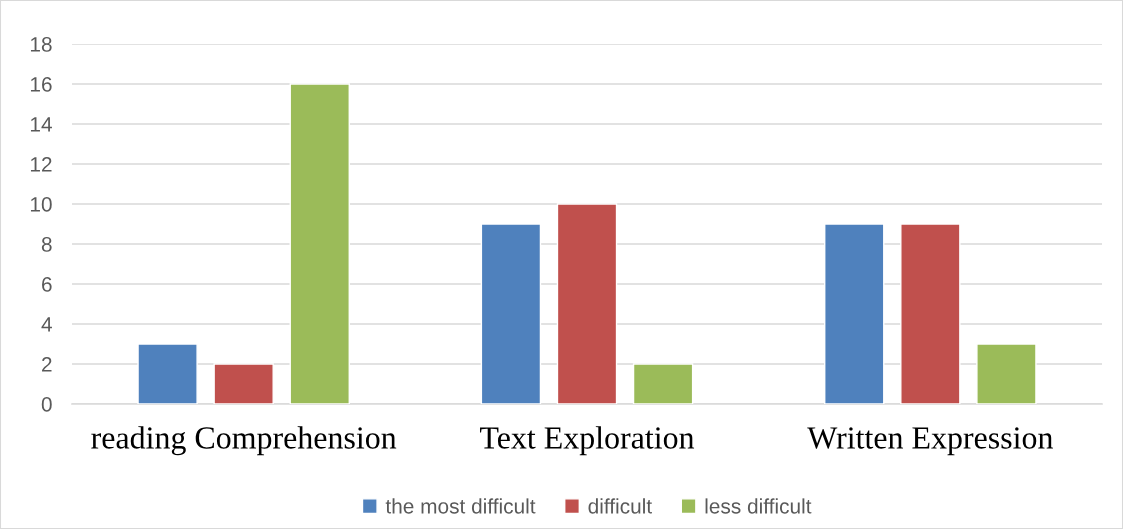  Describe the element at coordinates (930, 441) in the screenshot. I see `x-tick-label: Written Expression` at that location.